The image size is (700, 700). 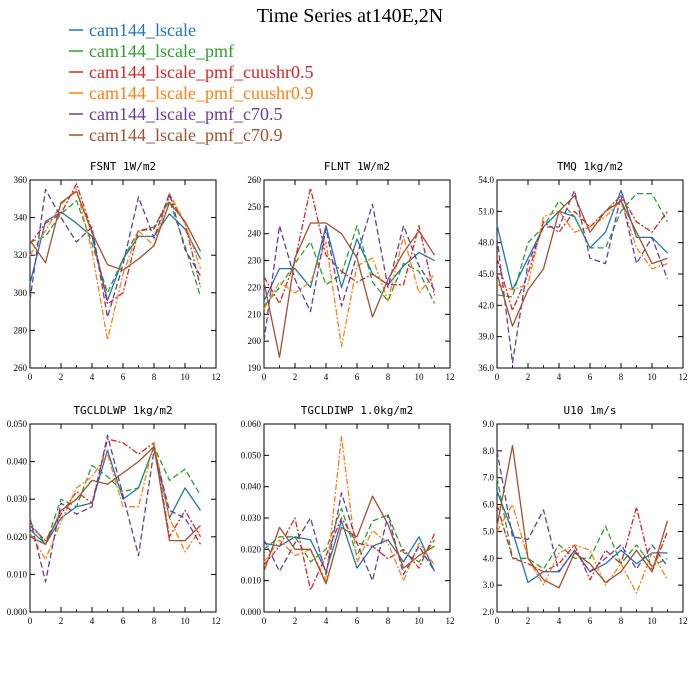 I want to click on y-tick-label: 7.0, so click(x=489, y=478).